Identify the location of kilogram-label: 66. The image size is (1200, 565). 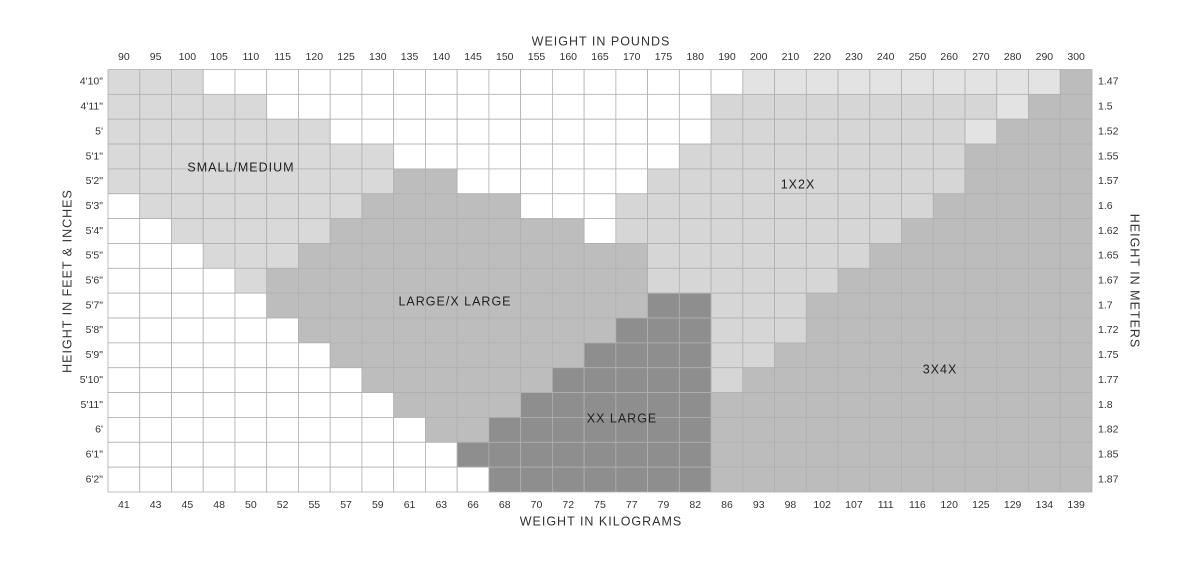
(473, 505).